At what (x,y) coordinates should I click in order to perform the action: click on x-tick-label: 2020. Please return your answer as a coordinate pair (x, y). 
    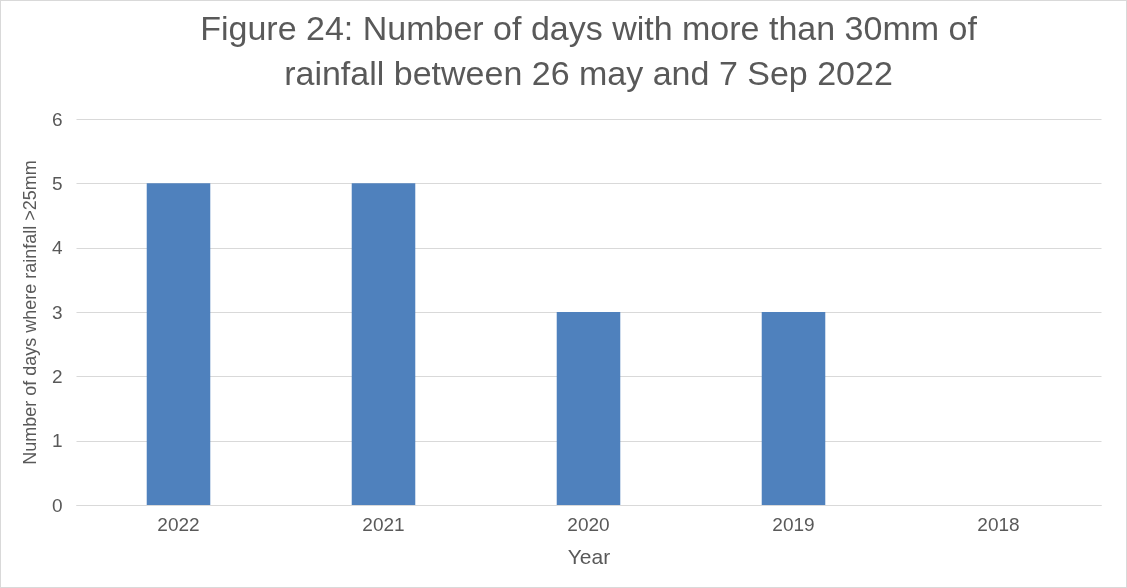
    Looking at the image, I should click on (588, 524).